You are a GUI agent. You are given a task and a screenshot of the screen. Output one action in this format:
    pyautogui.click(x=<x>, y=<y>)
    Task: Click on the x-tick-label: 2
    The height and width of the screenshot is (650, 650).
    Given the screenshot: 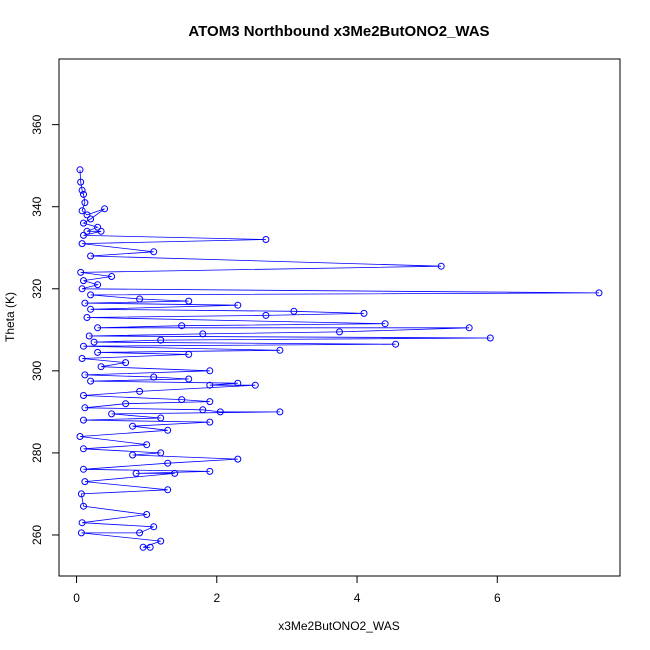 What is the action you would take?
    pyautogui.click(x=216, y=598)
    